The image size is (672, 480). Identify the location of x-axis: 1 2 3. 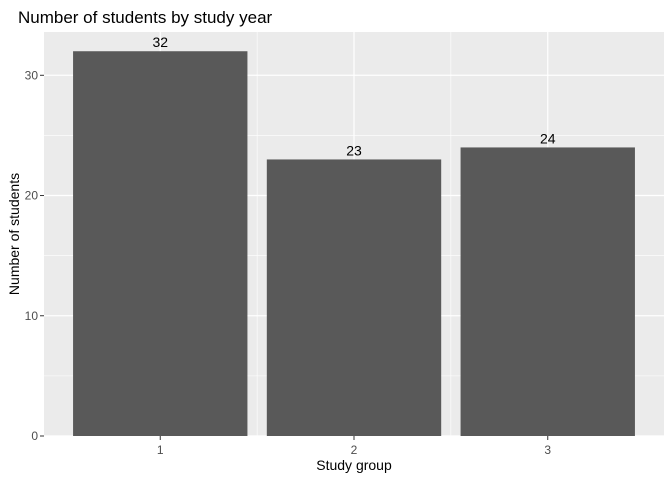
(354, 446).